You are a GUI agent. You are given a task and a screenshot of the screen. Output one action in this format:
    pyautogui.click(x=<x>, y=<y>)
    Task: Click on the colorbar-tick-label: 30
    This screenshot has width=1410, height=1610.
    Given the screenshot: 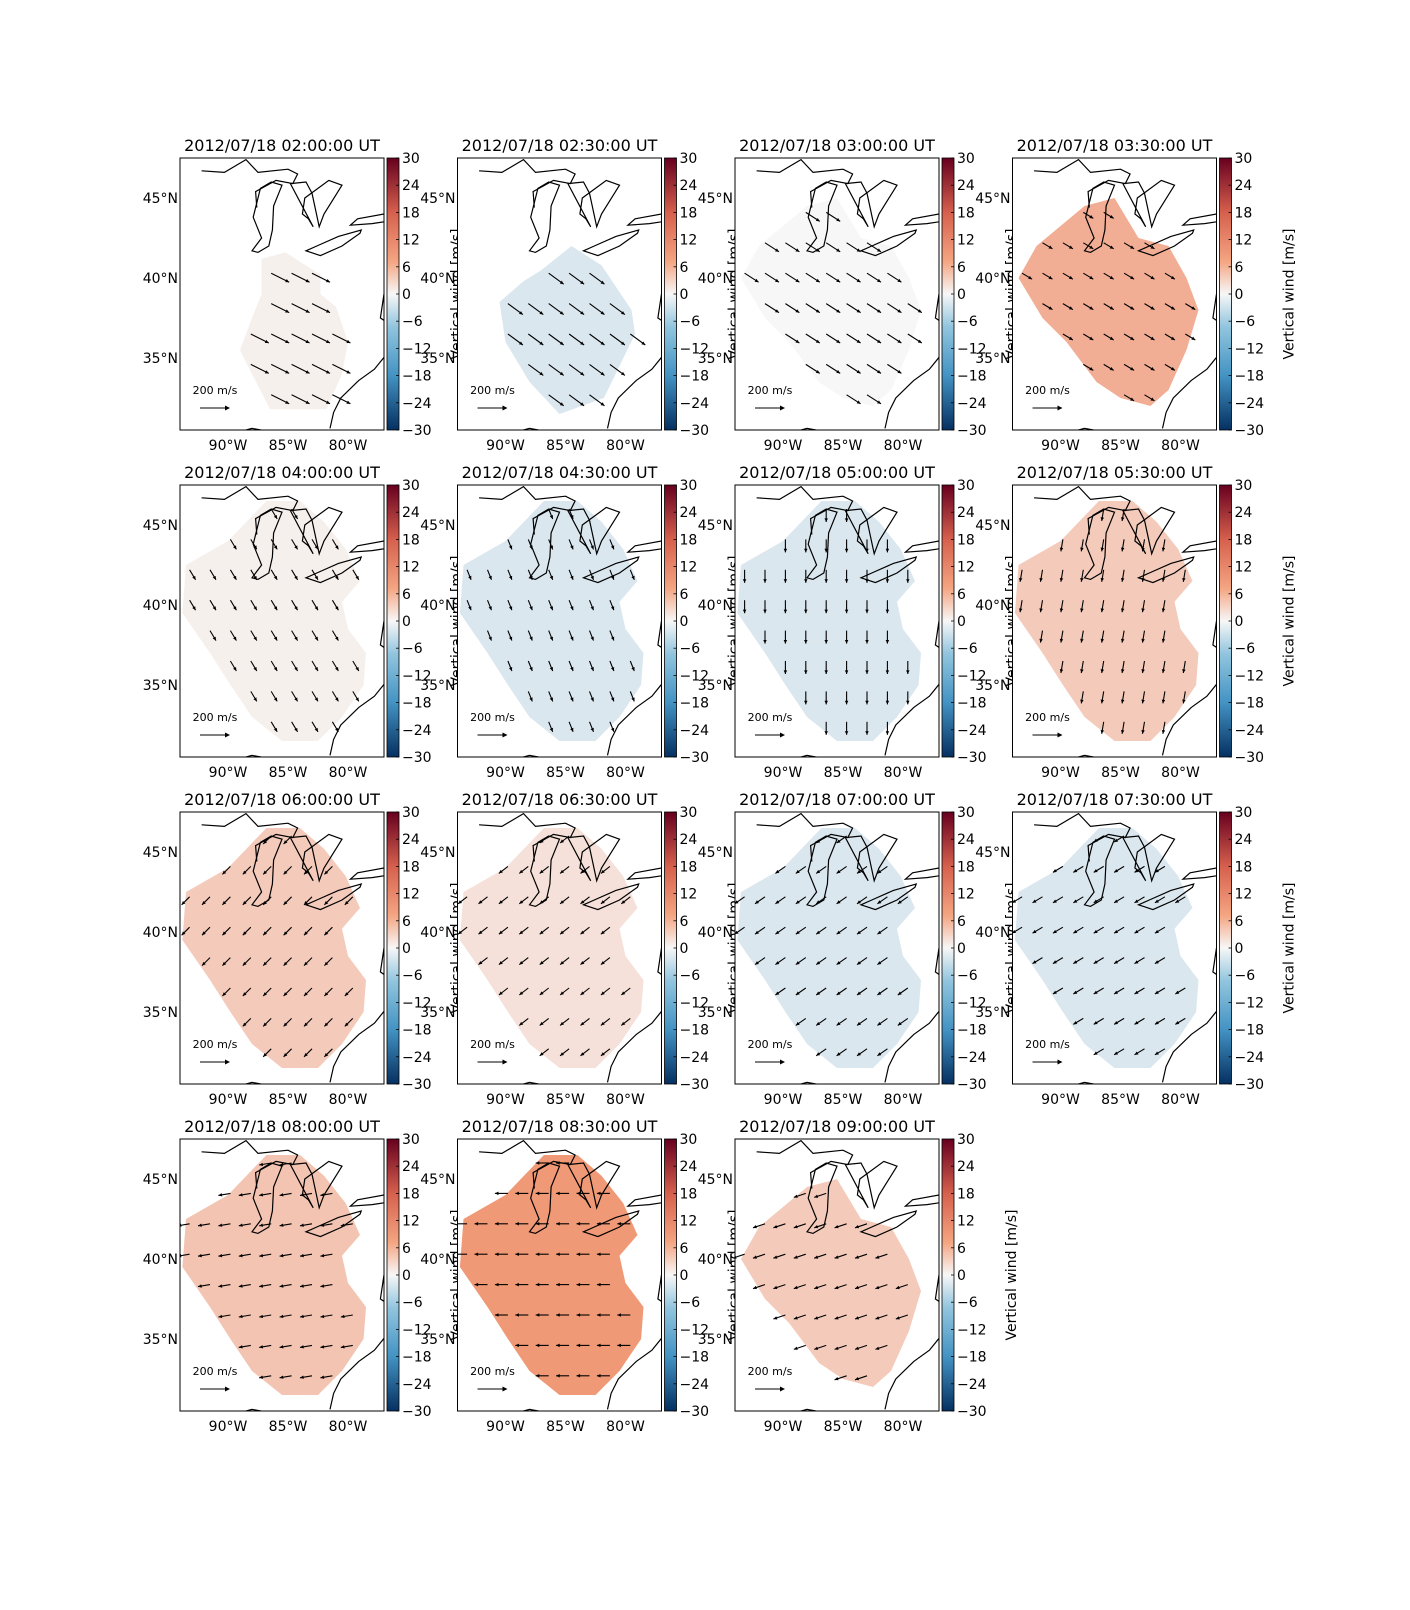 What is the action you would take?
    pyautogui.click(x=411, y=486)
    